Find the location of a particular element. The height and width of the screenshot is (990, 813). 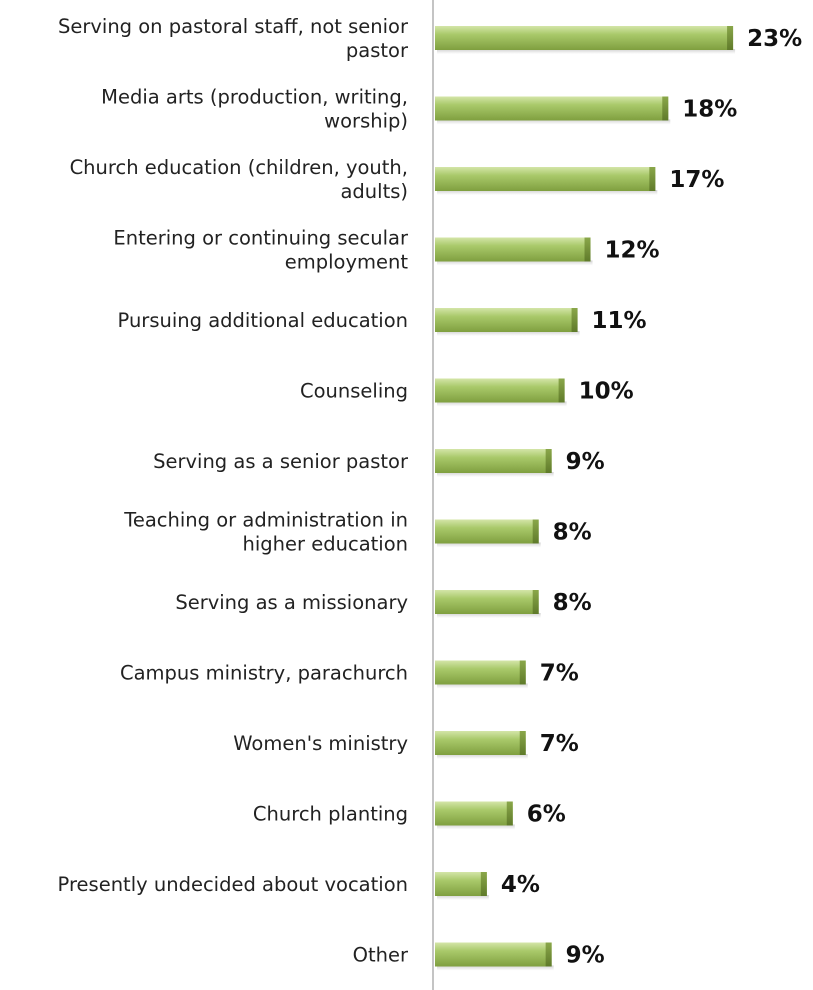

category-label-line: Church planting is located at coordinates (330, 814).